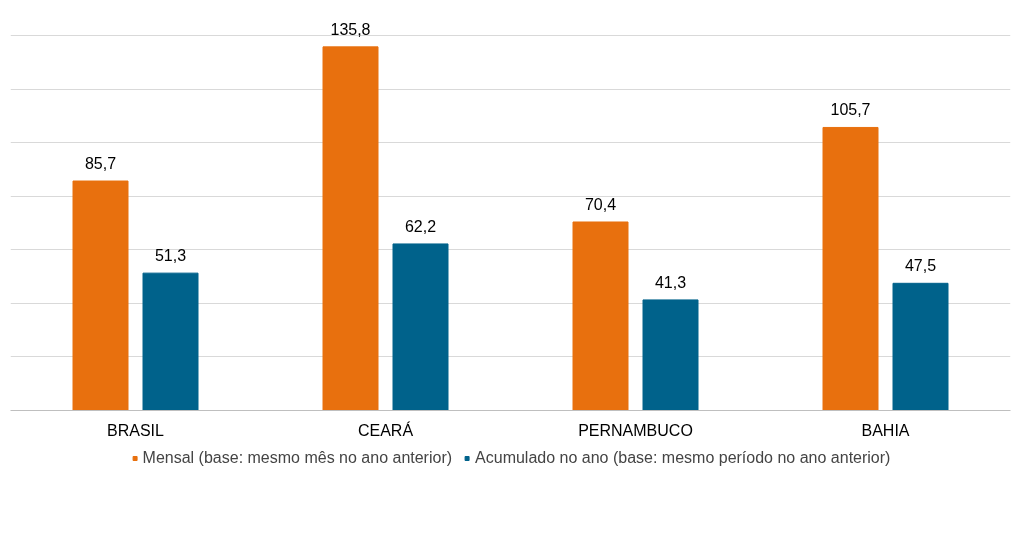 Image resolution: width=1023 pixels, height=554 pixels. What do you see at coordinates (350, 29) in the screenshot?
I see `data-label: 135,8` at bounding box center [350, 29].